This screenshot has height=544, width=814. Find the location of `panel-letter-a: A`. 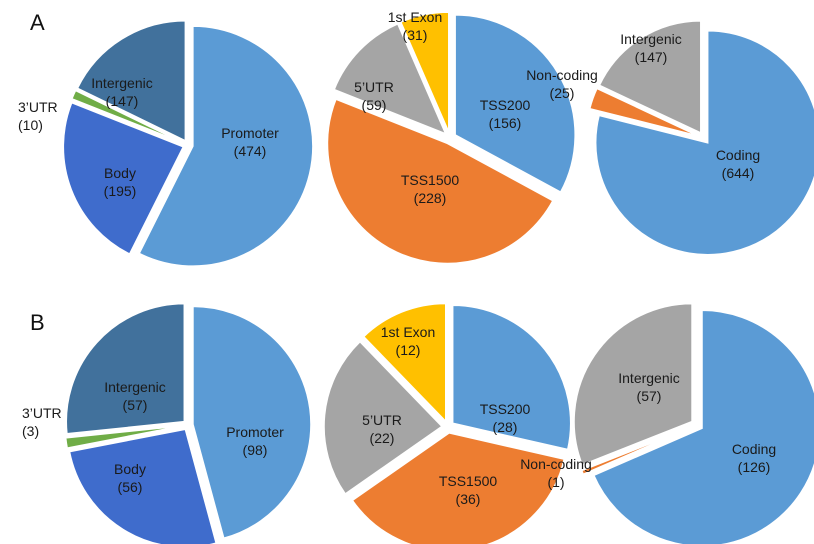

panel-letter-a: A is located at coordinates (37, 22).